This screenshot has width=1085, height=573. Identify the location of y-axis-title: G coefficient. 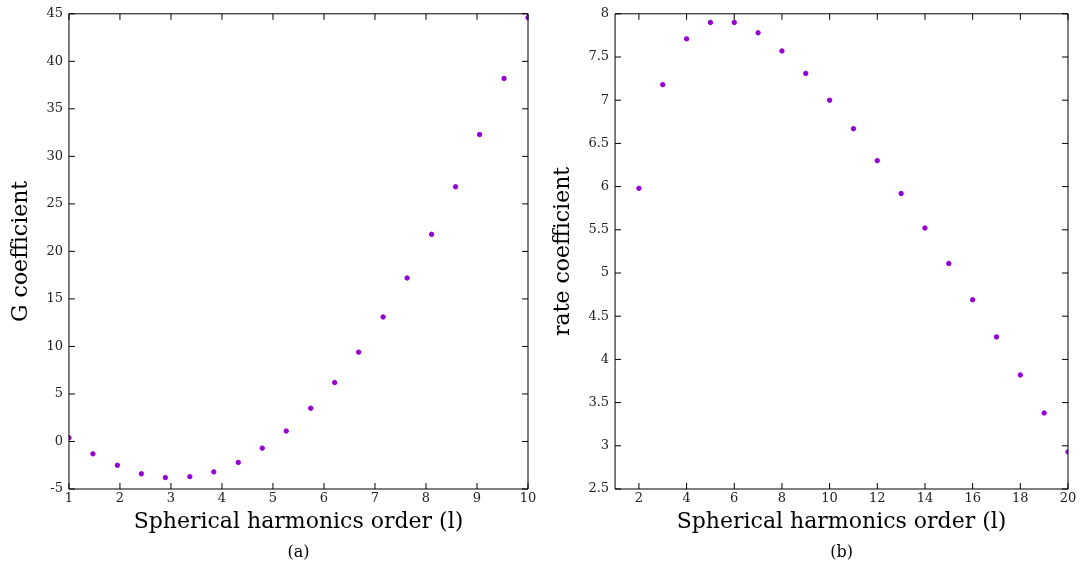
(19, 251).